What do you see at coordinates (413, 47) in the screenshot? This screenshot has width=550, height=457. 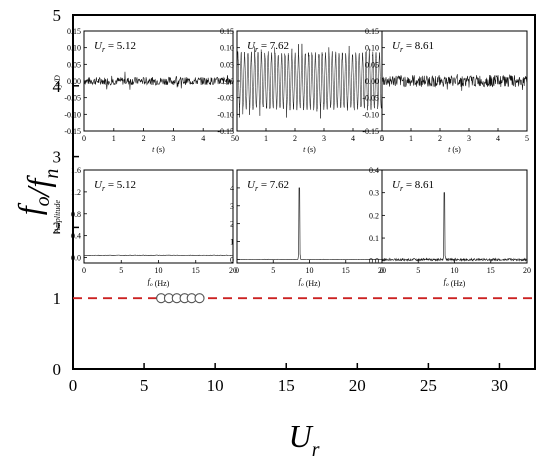 I see `inset-annotation: Ur = 8.61` at bounding box center [413, 47].